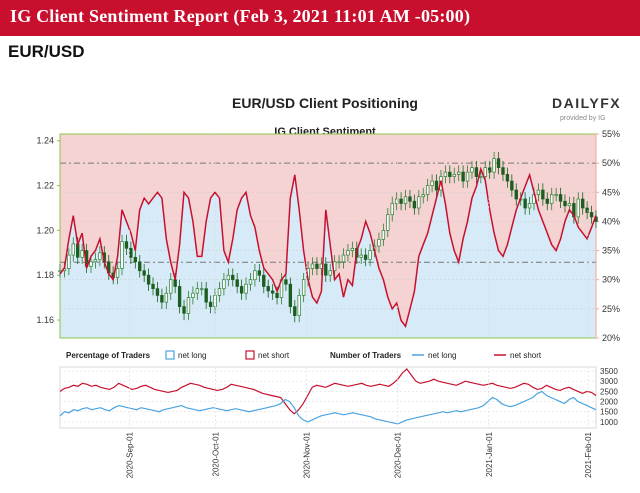 This screenshot has height=493, width=640. What do you see at coordinates (489, 453) in the screenshot?
I see `x-tick-label-4: 2021-Jan-01` at bounding box center [489, 453].